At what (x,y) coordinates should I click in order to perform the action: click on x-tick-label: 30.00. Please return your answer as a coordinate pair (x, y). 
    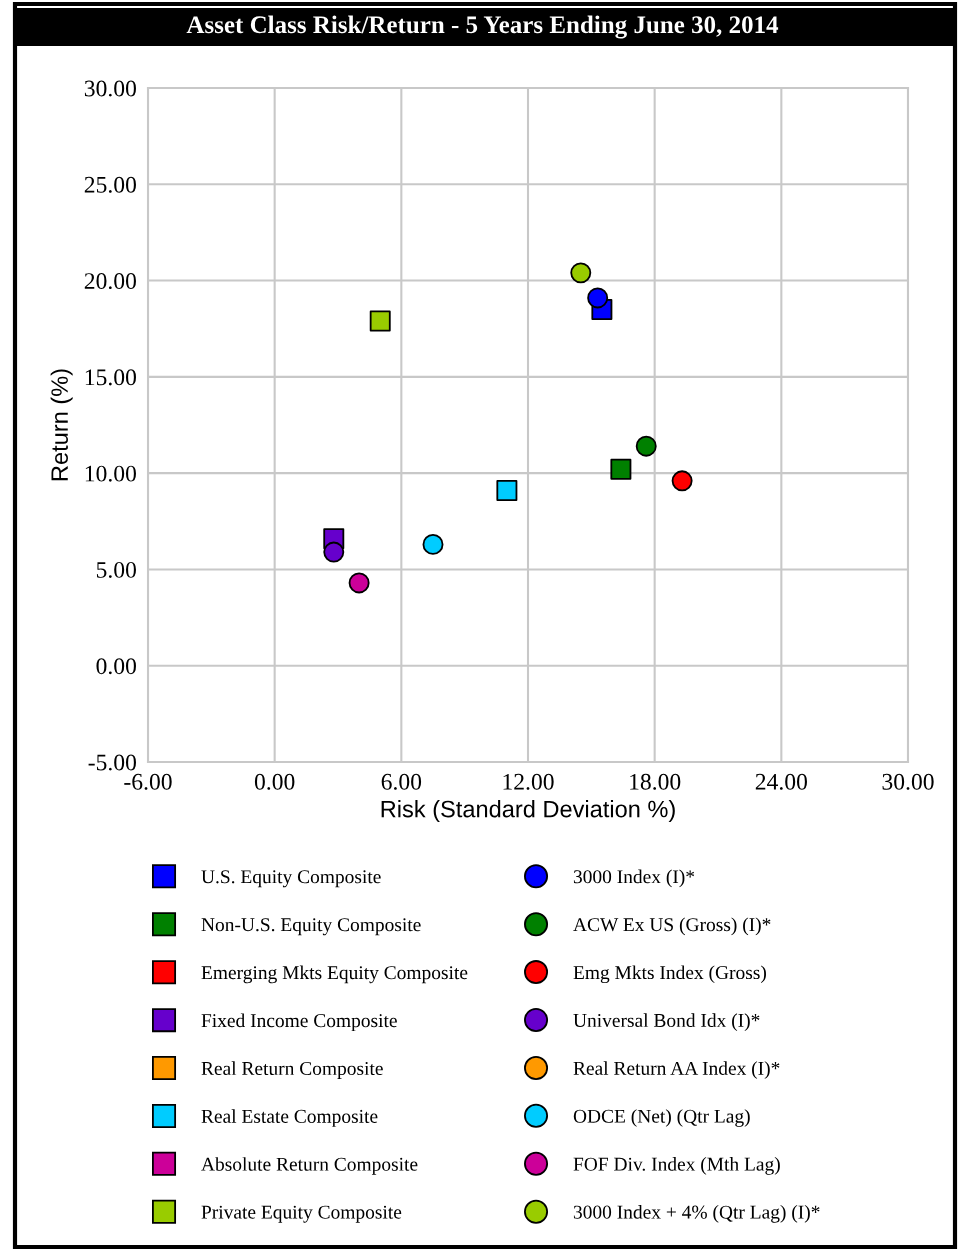
    Looking at the image, I should click on (908, 781).